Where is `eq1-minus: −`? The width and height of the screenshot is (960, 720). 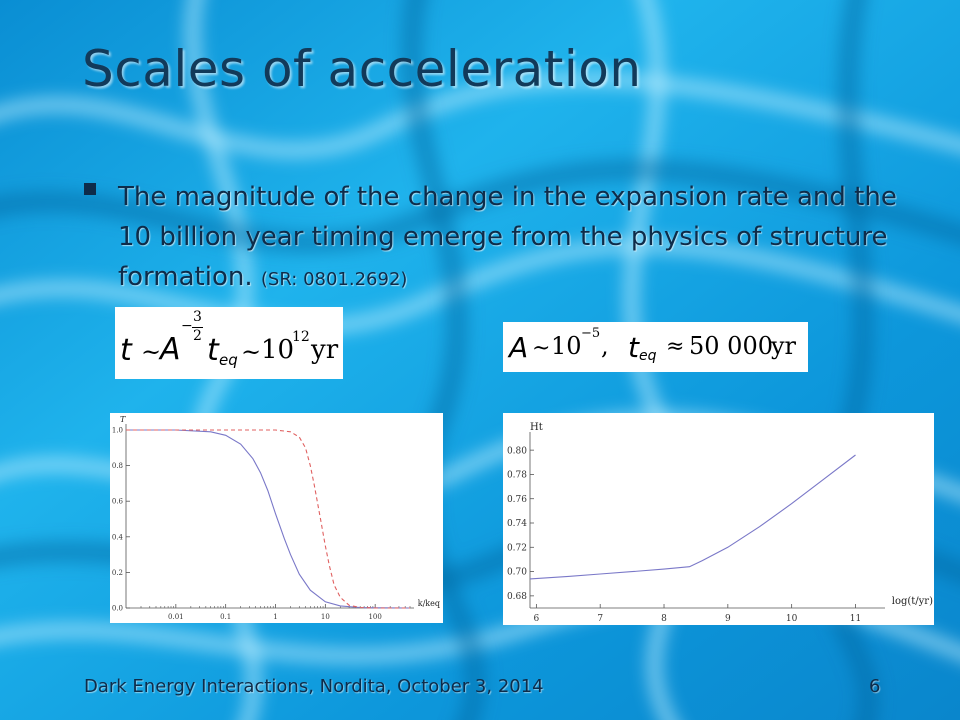 eq1-minus: − is located at coordinates (187, 326).